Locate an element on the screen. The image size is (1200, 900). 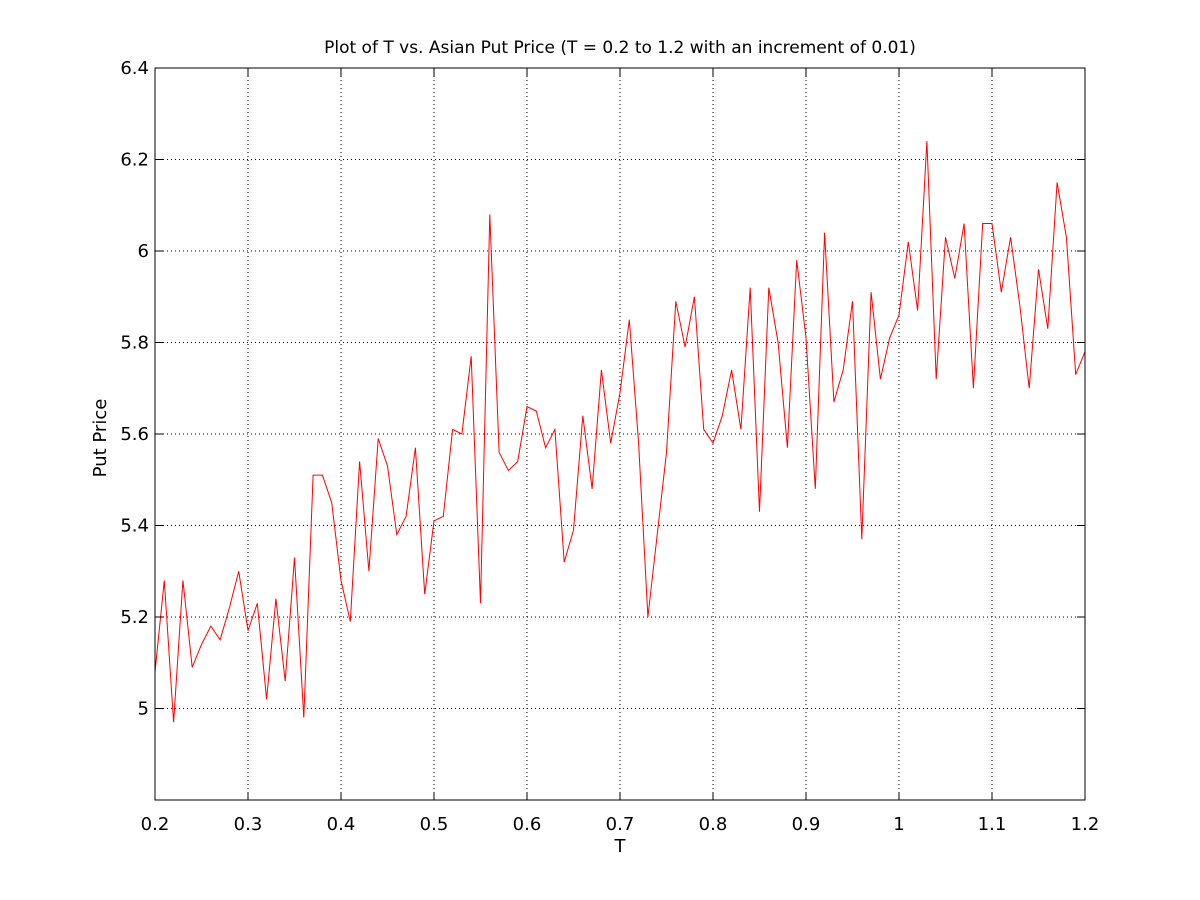
x-tick-label: 0.3 is located at coordinates (248, 824).